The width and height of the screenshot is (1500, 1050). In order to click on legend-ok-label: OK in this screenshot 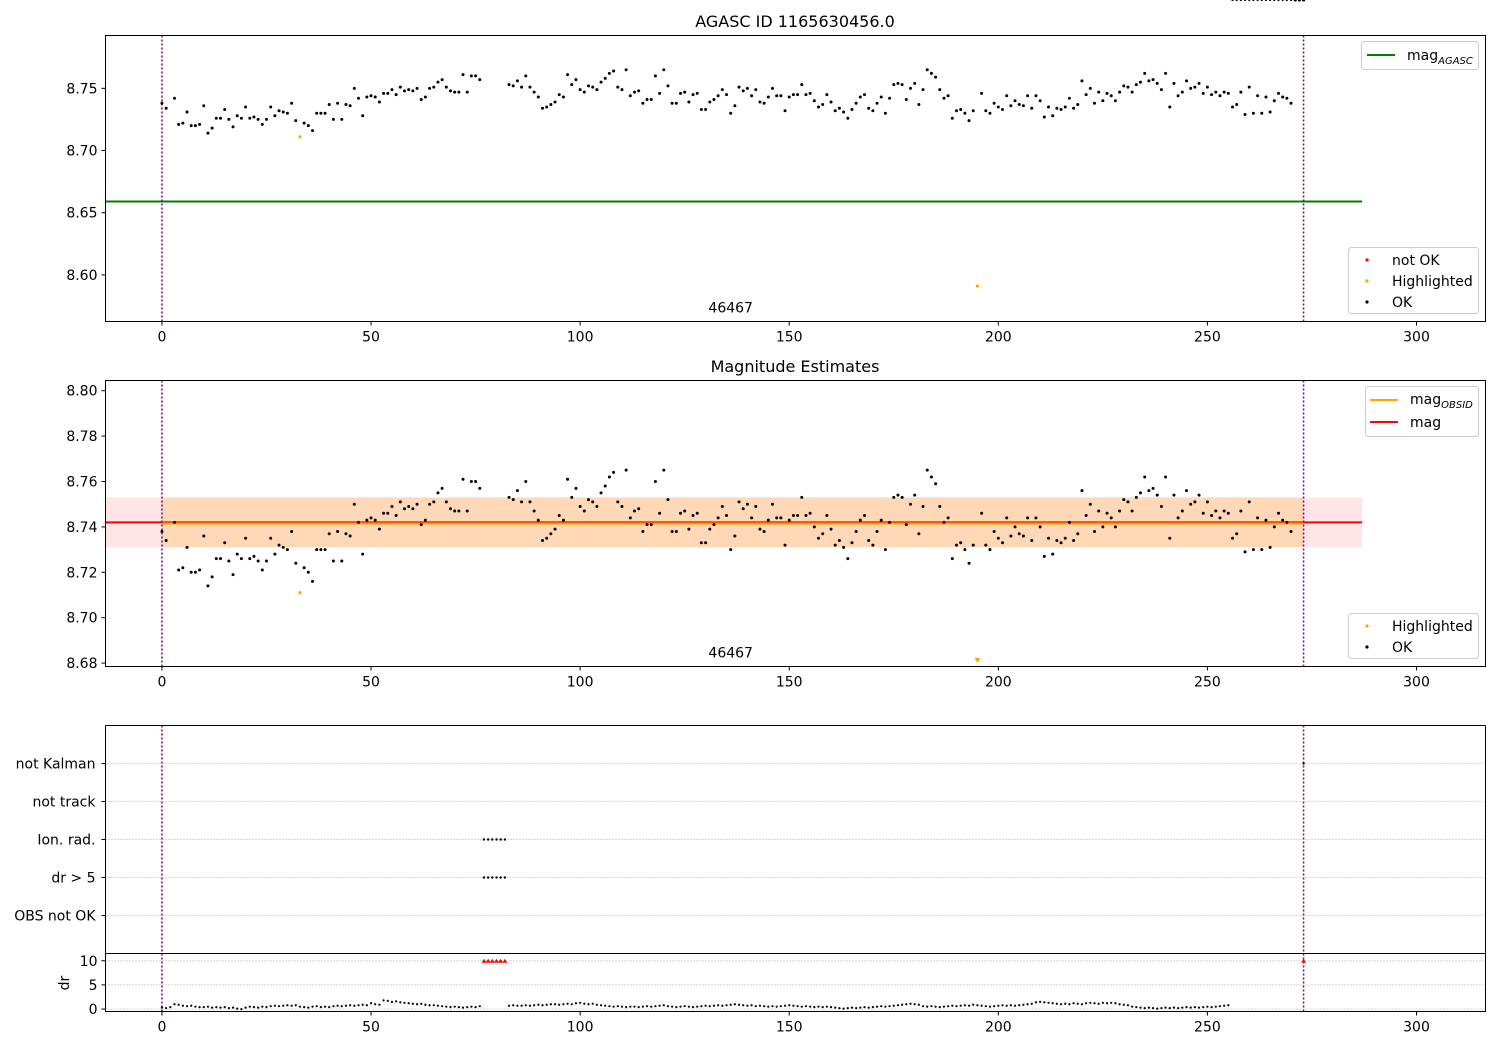, I will do `click(1402, 648)`.